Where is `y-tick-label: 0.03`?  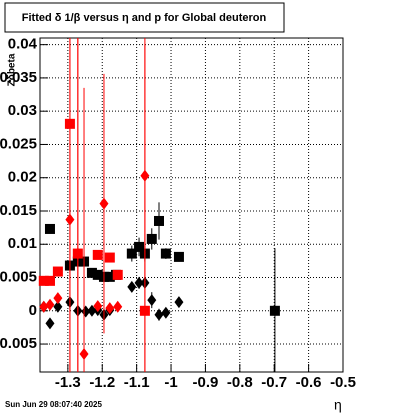
y-tick-label: 0.03 is located at coordinates (22, 110).